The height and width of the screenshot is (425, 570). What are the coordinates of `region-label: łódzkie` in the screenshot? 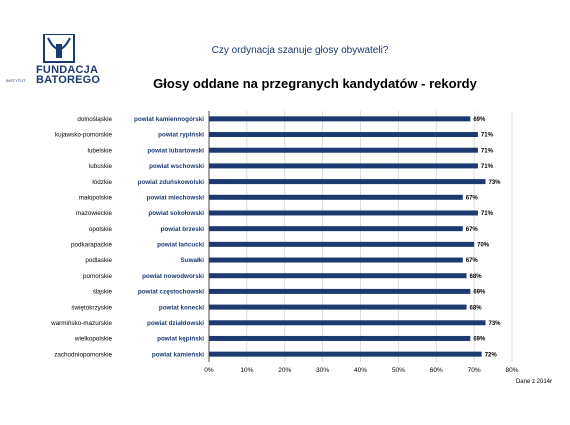 It's located at (102, 182).